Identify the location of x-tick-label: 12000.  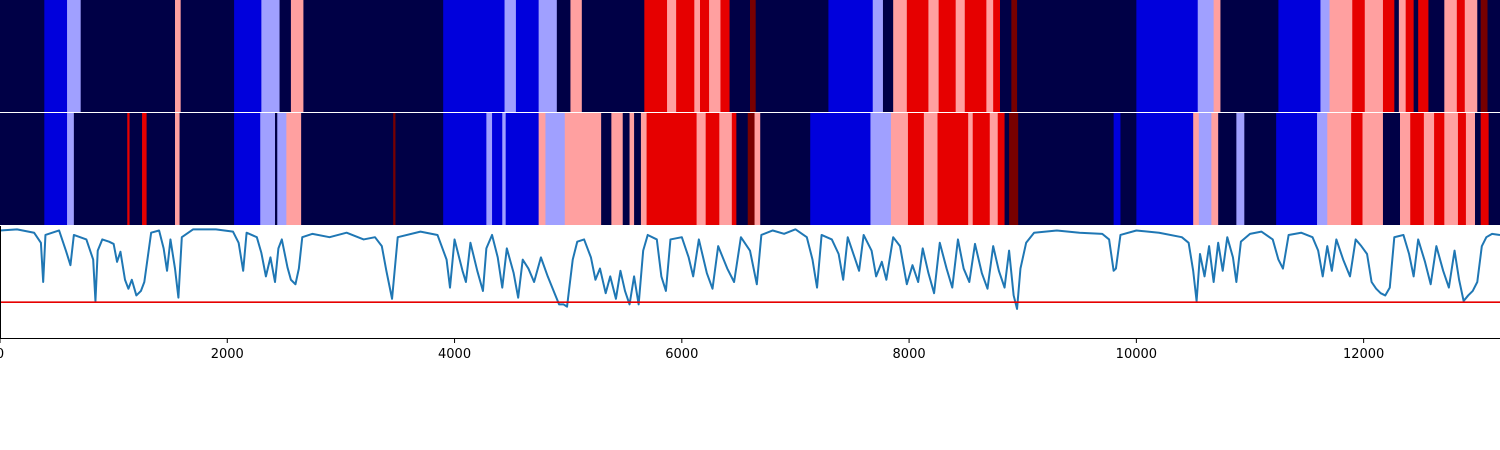
(1363, 354).